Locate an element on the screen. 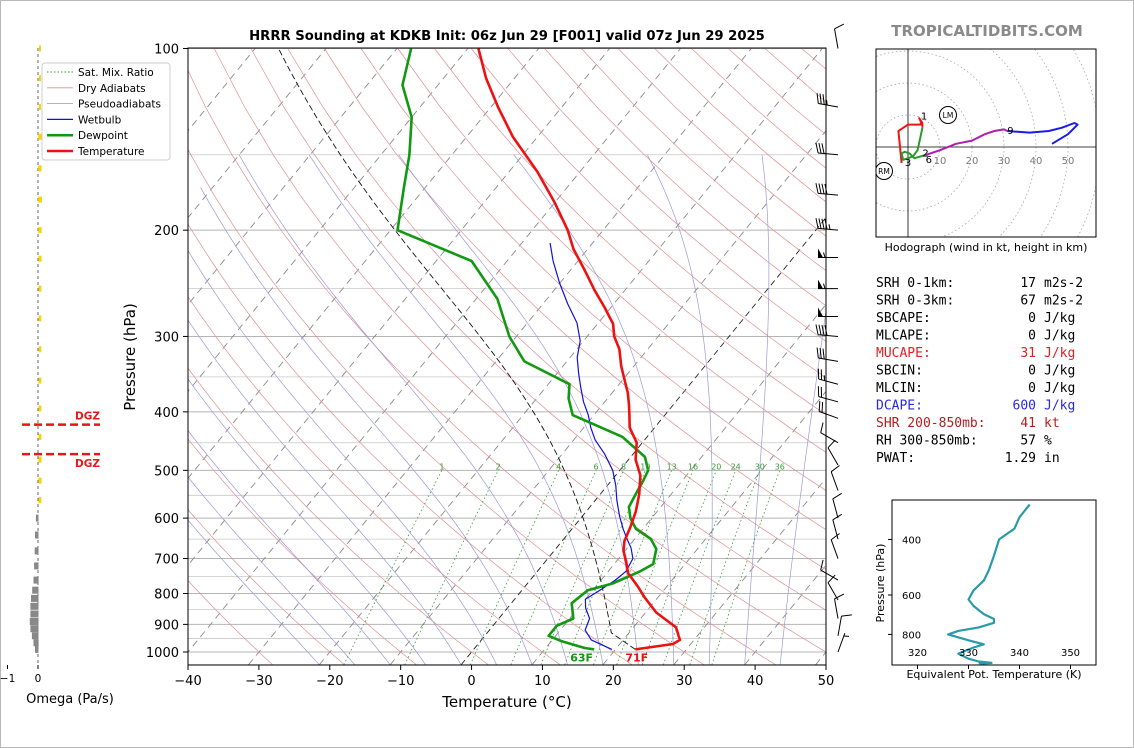 Image resolution: width=1134 pixels, height=748 pixels. hodograph-ring-label: 20 is located at coordinates (972, 161).